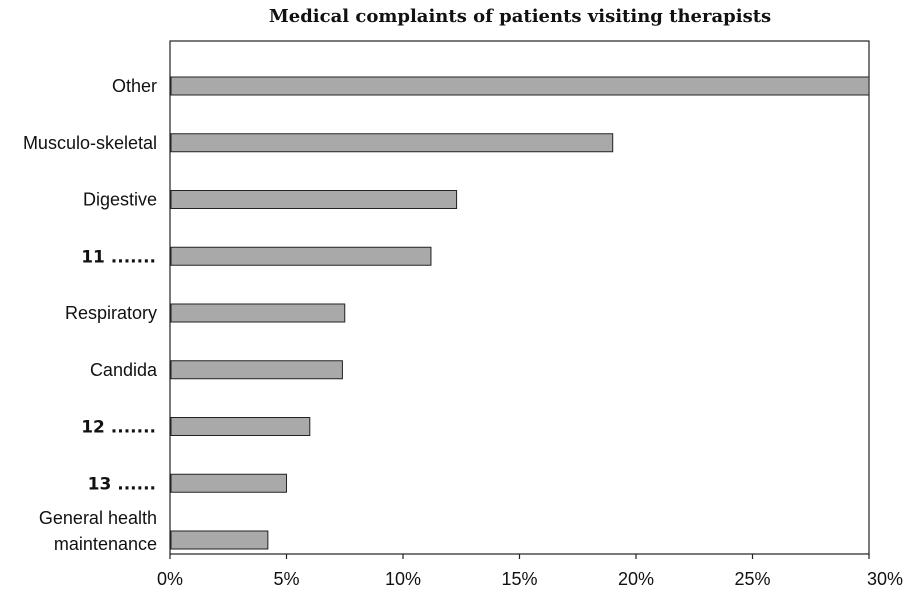 The image size is (919, 595). I want to click on bar-digestive, so click(314, 199).